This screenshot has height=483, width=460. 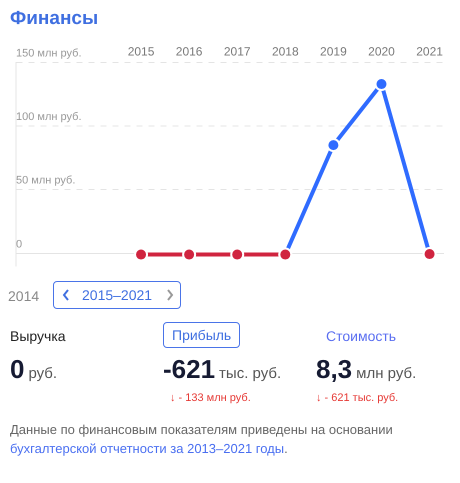 I want to click on text: Стоимость, so click(x=361, y=336).